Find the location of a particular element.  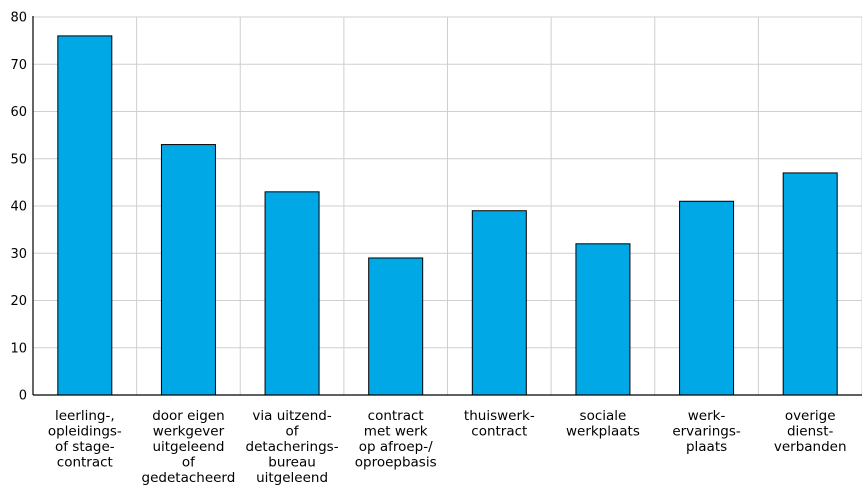

y-tick-label: 70 is located at coordinates (18, 65).